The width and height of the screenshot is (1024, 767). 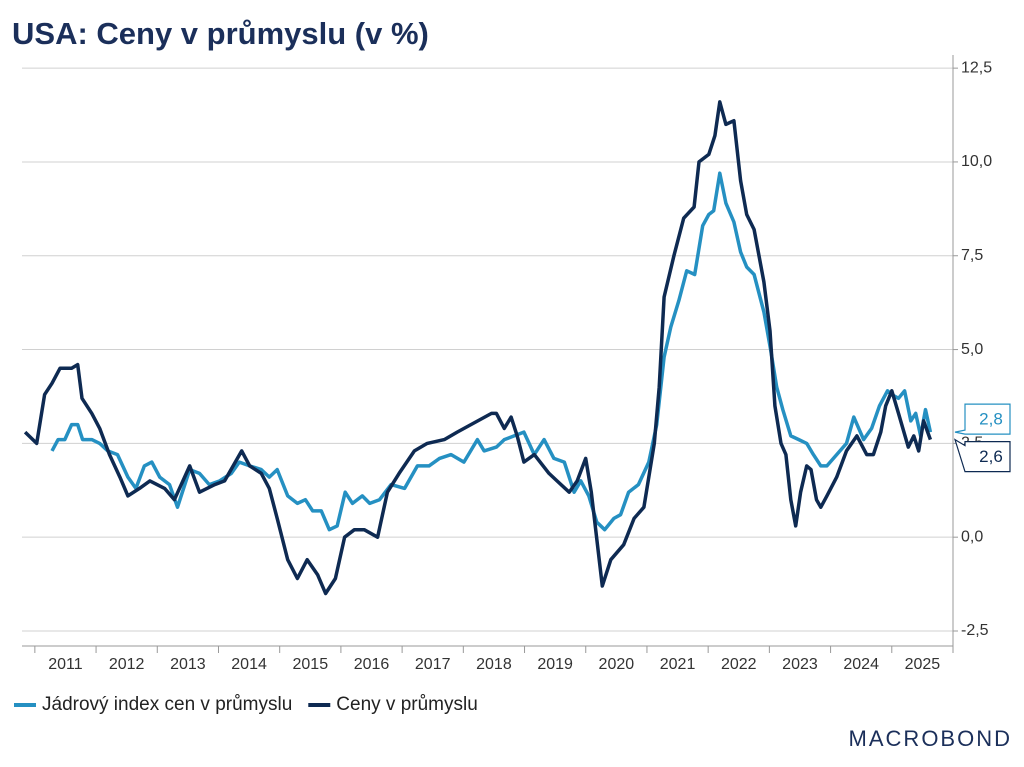 I want to click on x-tick-label: 2019, so click(x=555, y=664).